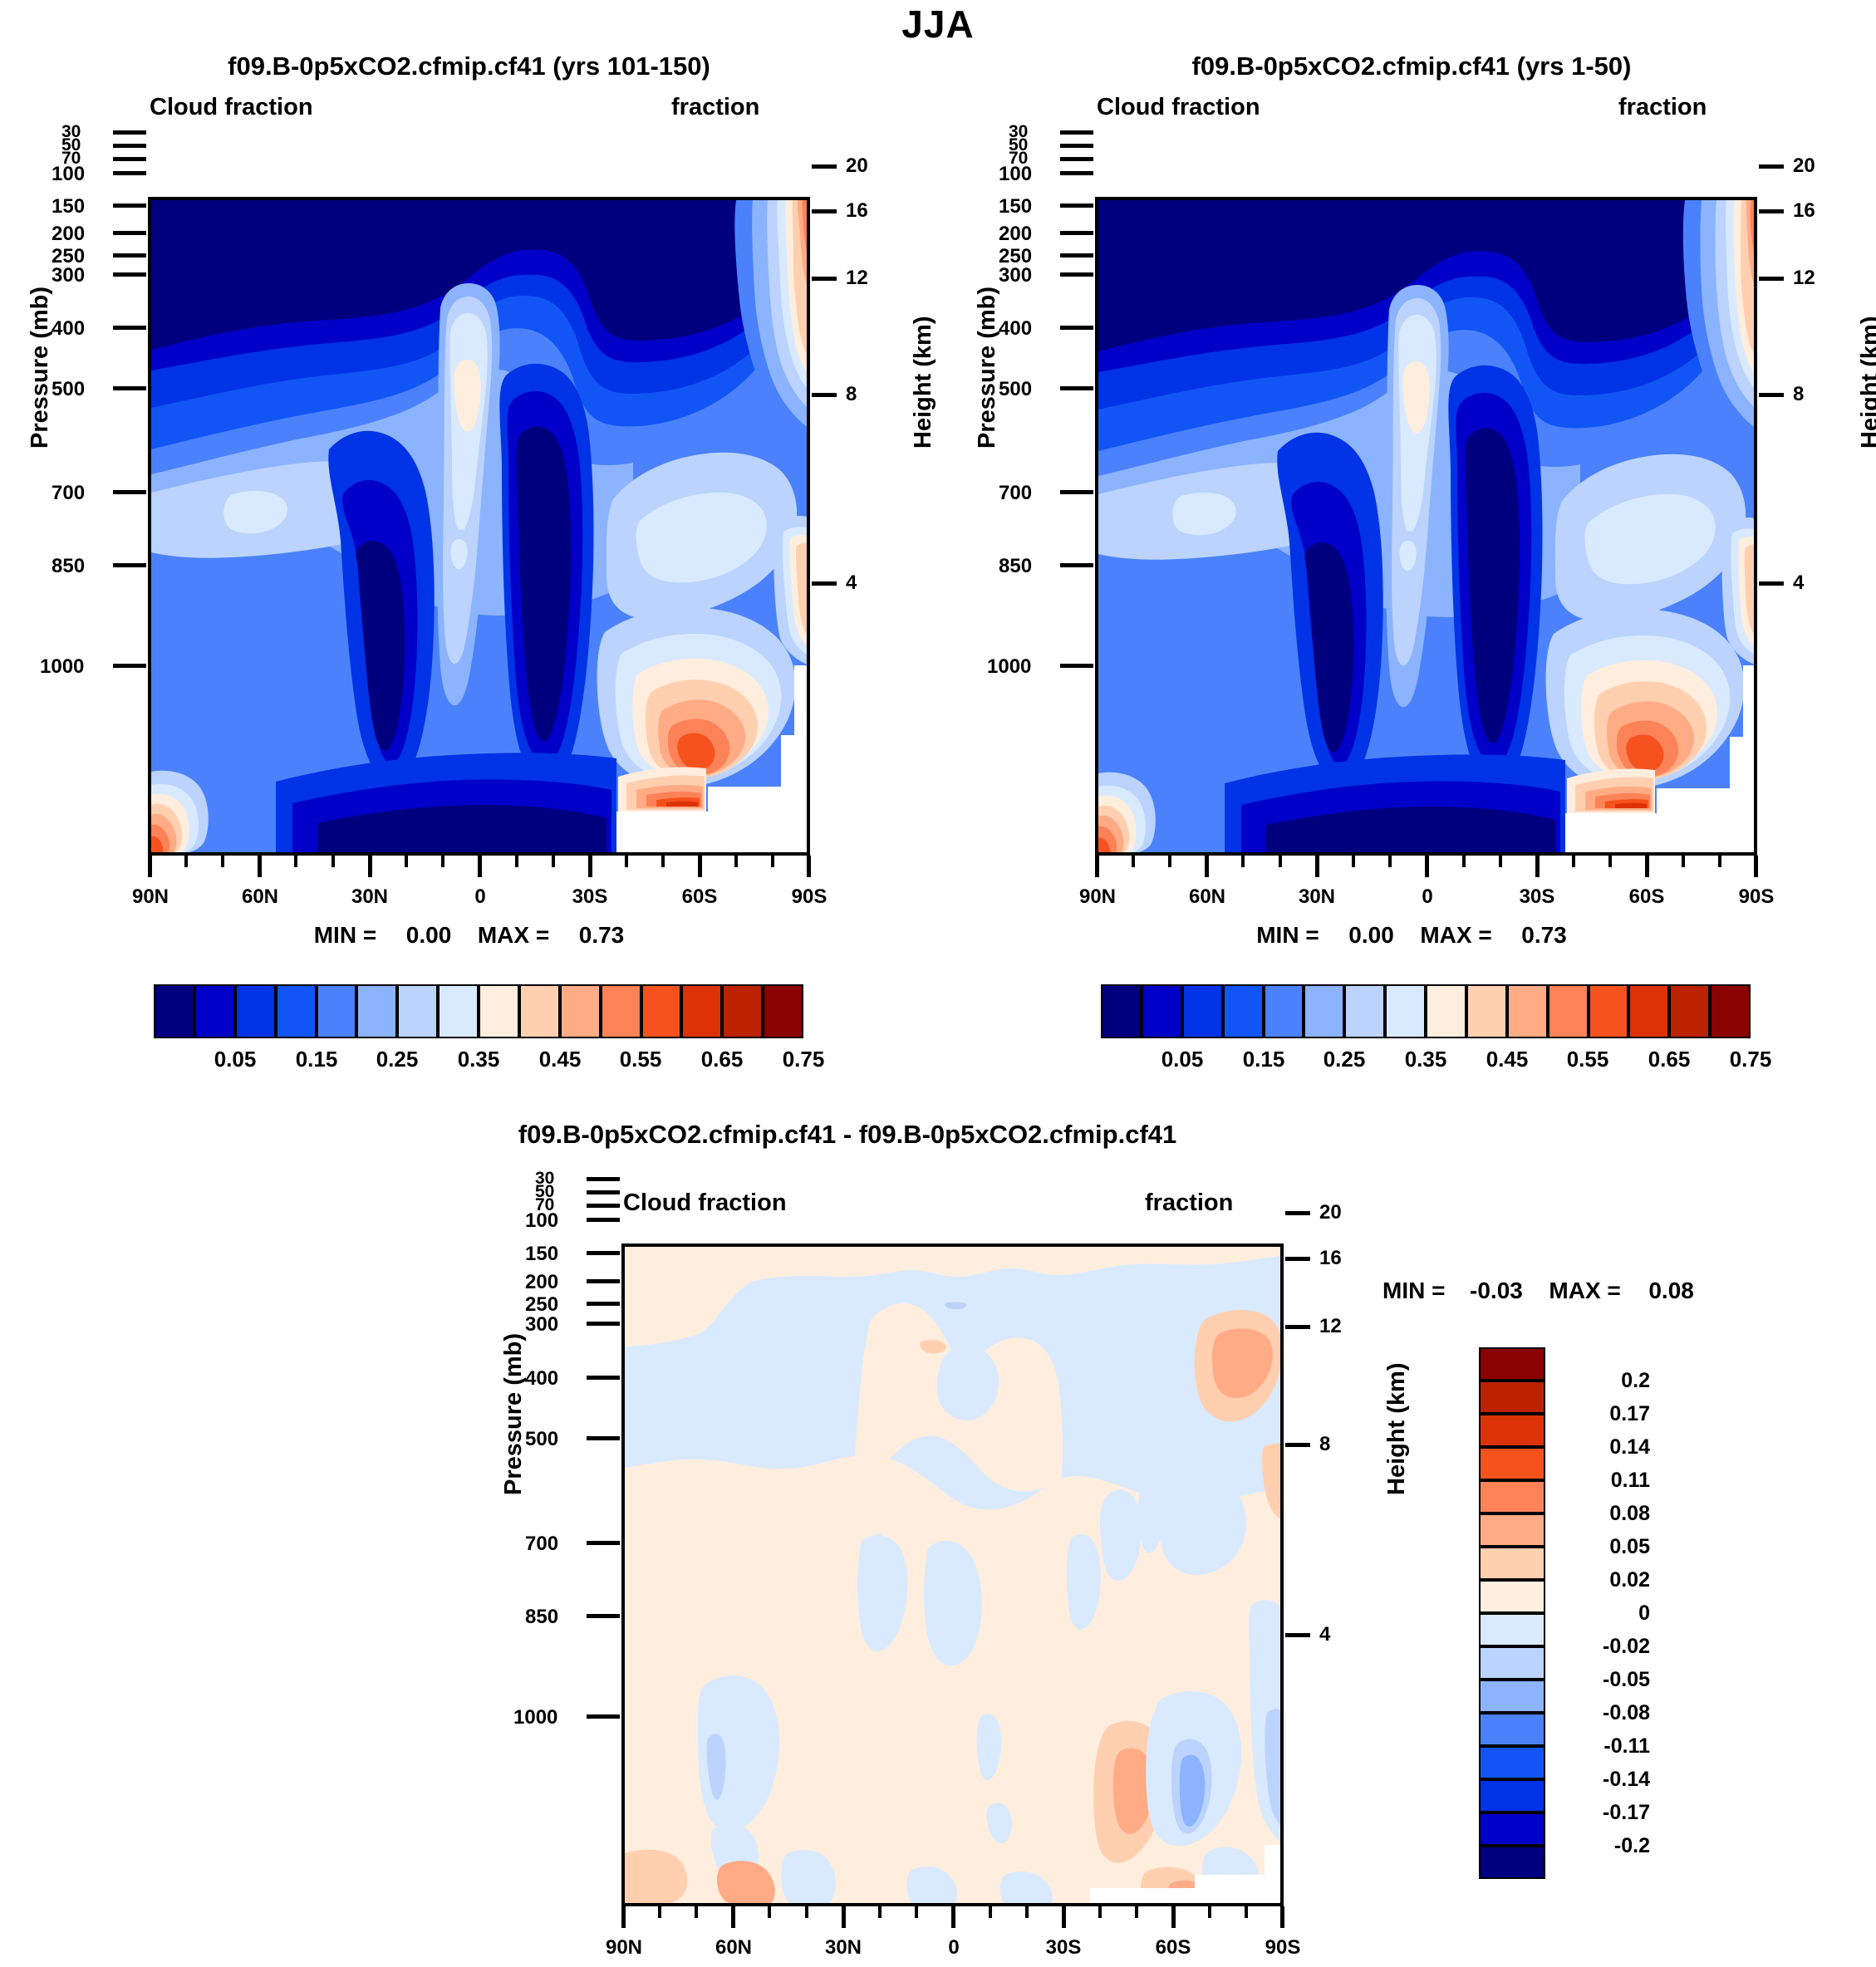 The image size is (1876, 1967). I want to click on x-tick-0: 0, so click(480, 896).